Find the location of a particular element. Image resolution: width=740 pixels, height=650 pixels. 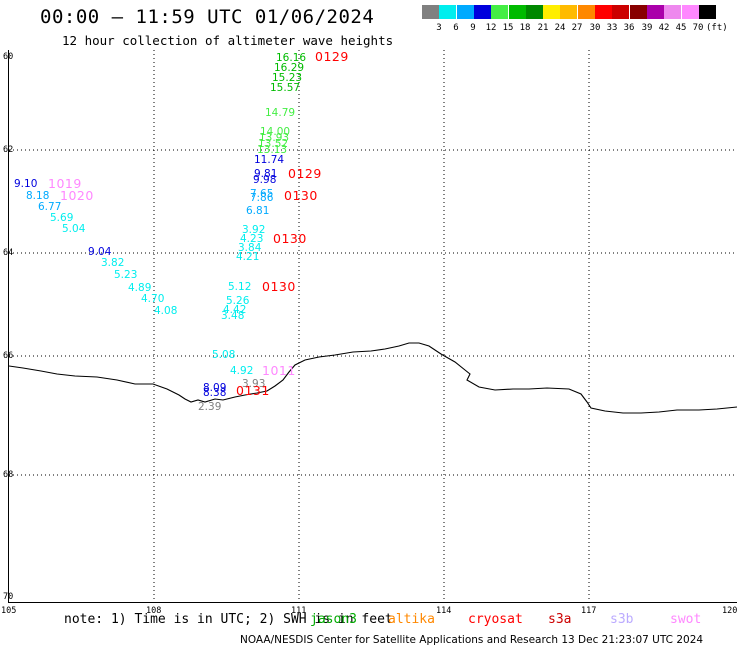

lat-label: 62 is located at coordinates (8, 150).